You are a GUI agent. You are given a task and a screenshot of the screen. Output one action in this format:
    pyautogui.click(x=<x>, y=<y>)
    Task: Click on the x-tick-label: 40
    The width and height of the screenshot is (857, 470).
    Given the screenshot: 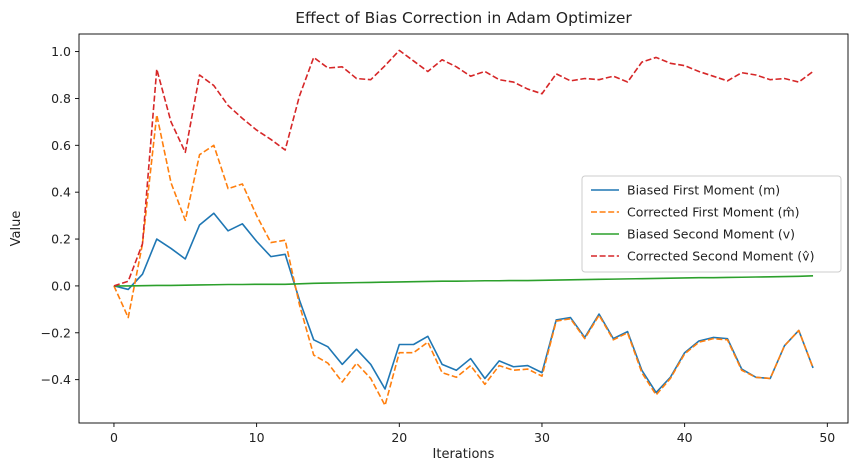 What is the action you would take?
    pyautogui.click(x=685, y=437)
    